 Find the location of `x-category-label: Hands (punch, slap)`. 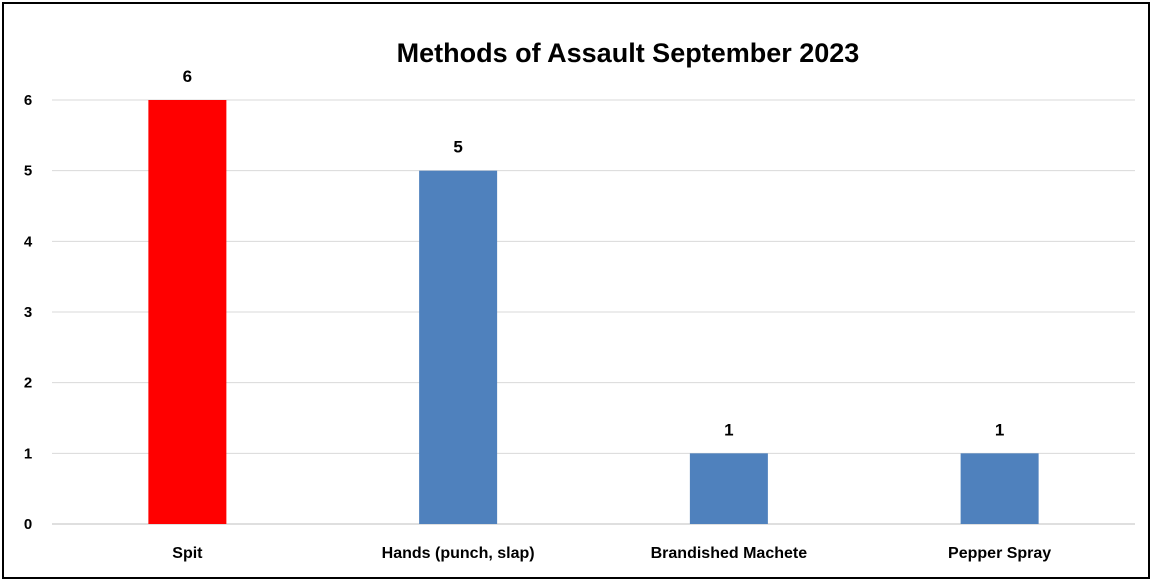

x-category-label: Hands (punch, slap) is located at coordinates (458, 553).